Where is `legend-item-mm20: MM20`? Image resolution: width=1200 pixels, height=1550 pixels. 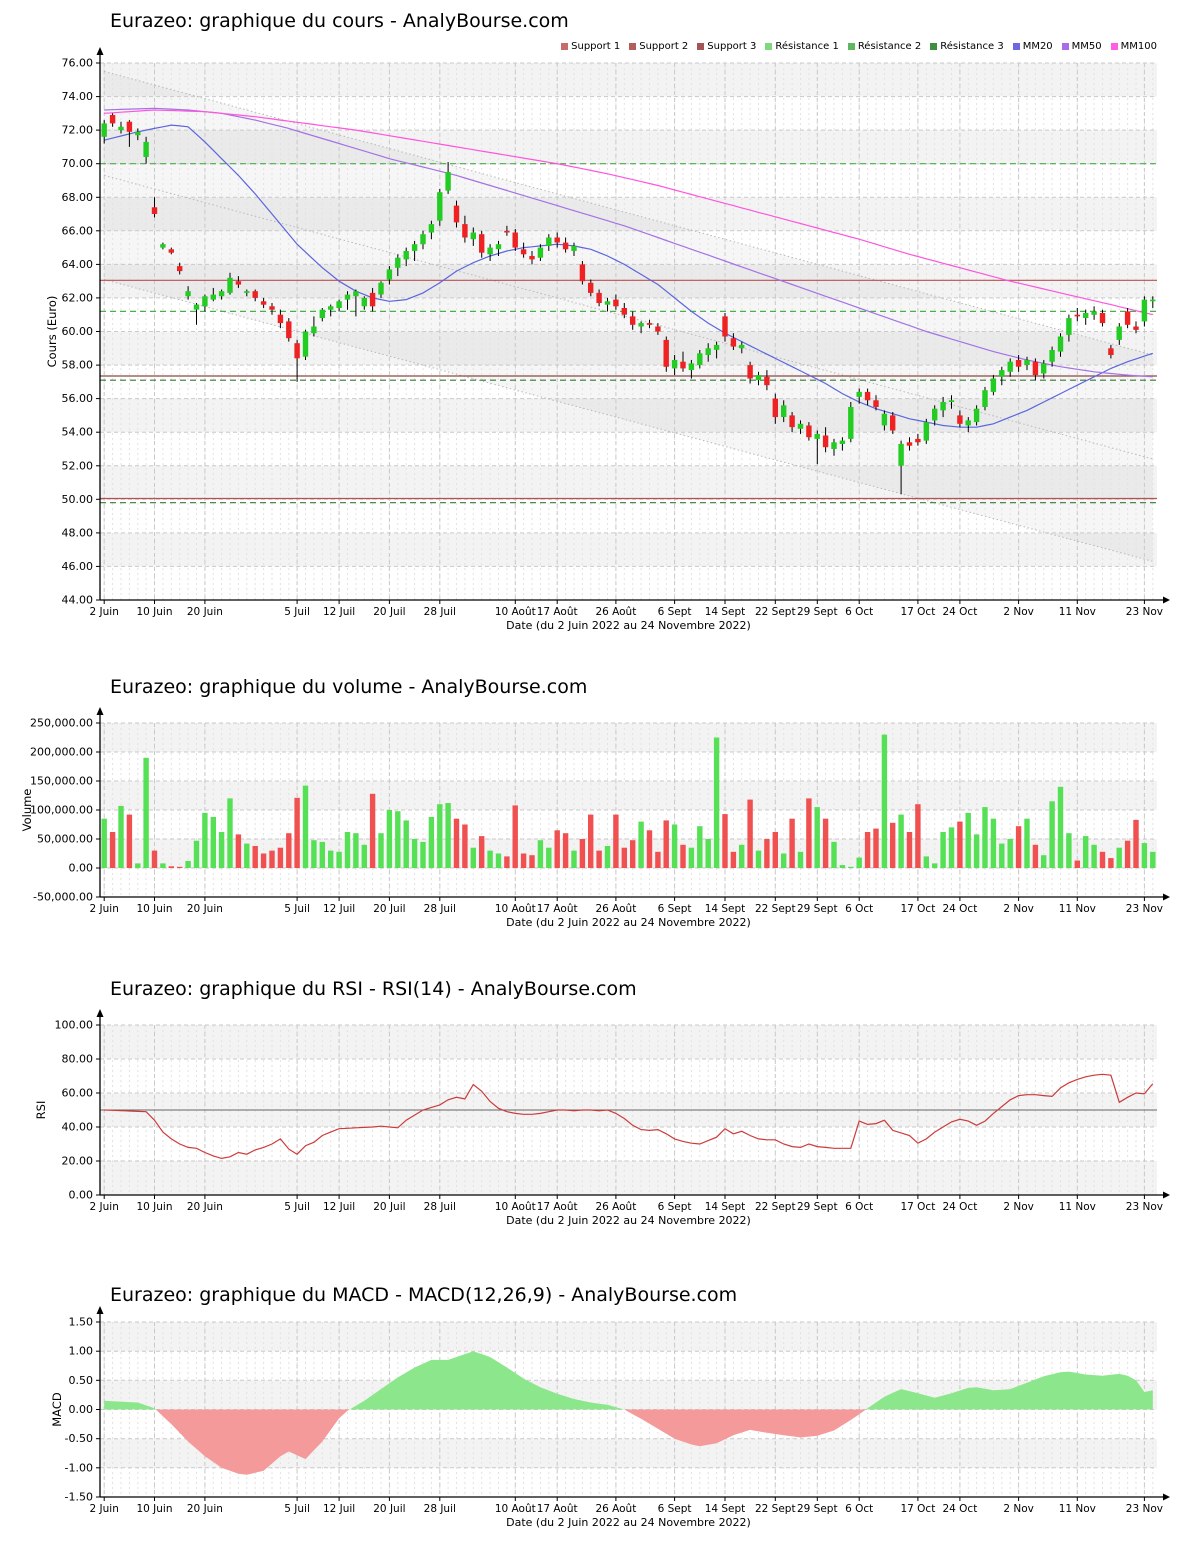 legend-item-mm20: MM20 is located at coordinates (1032, 46).